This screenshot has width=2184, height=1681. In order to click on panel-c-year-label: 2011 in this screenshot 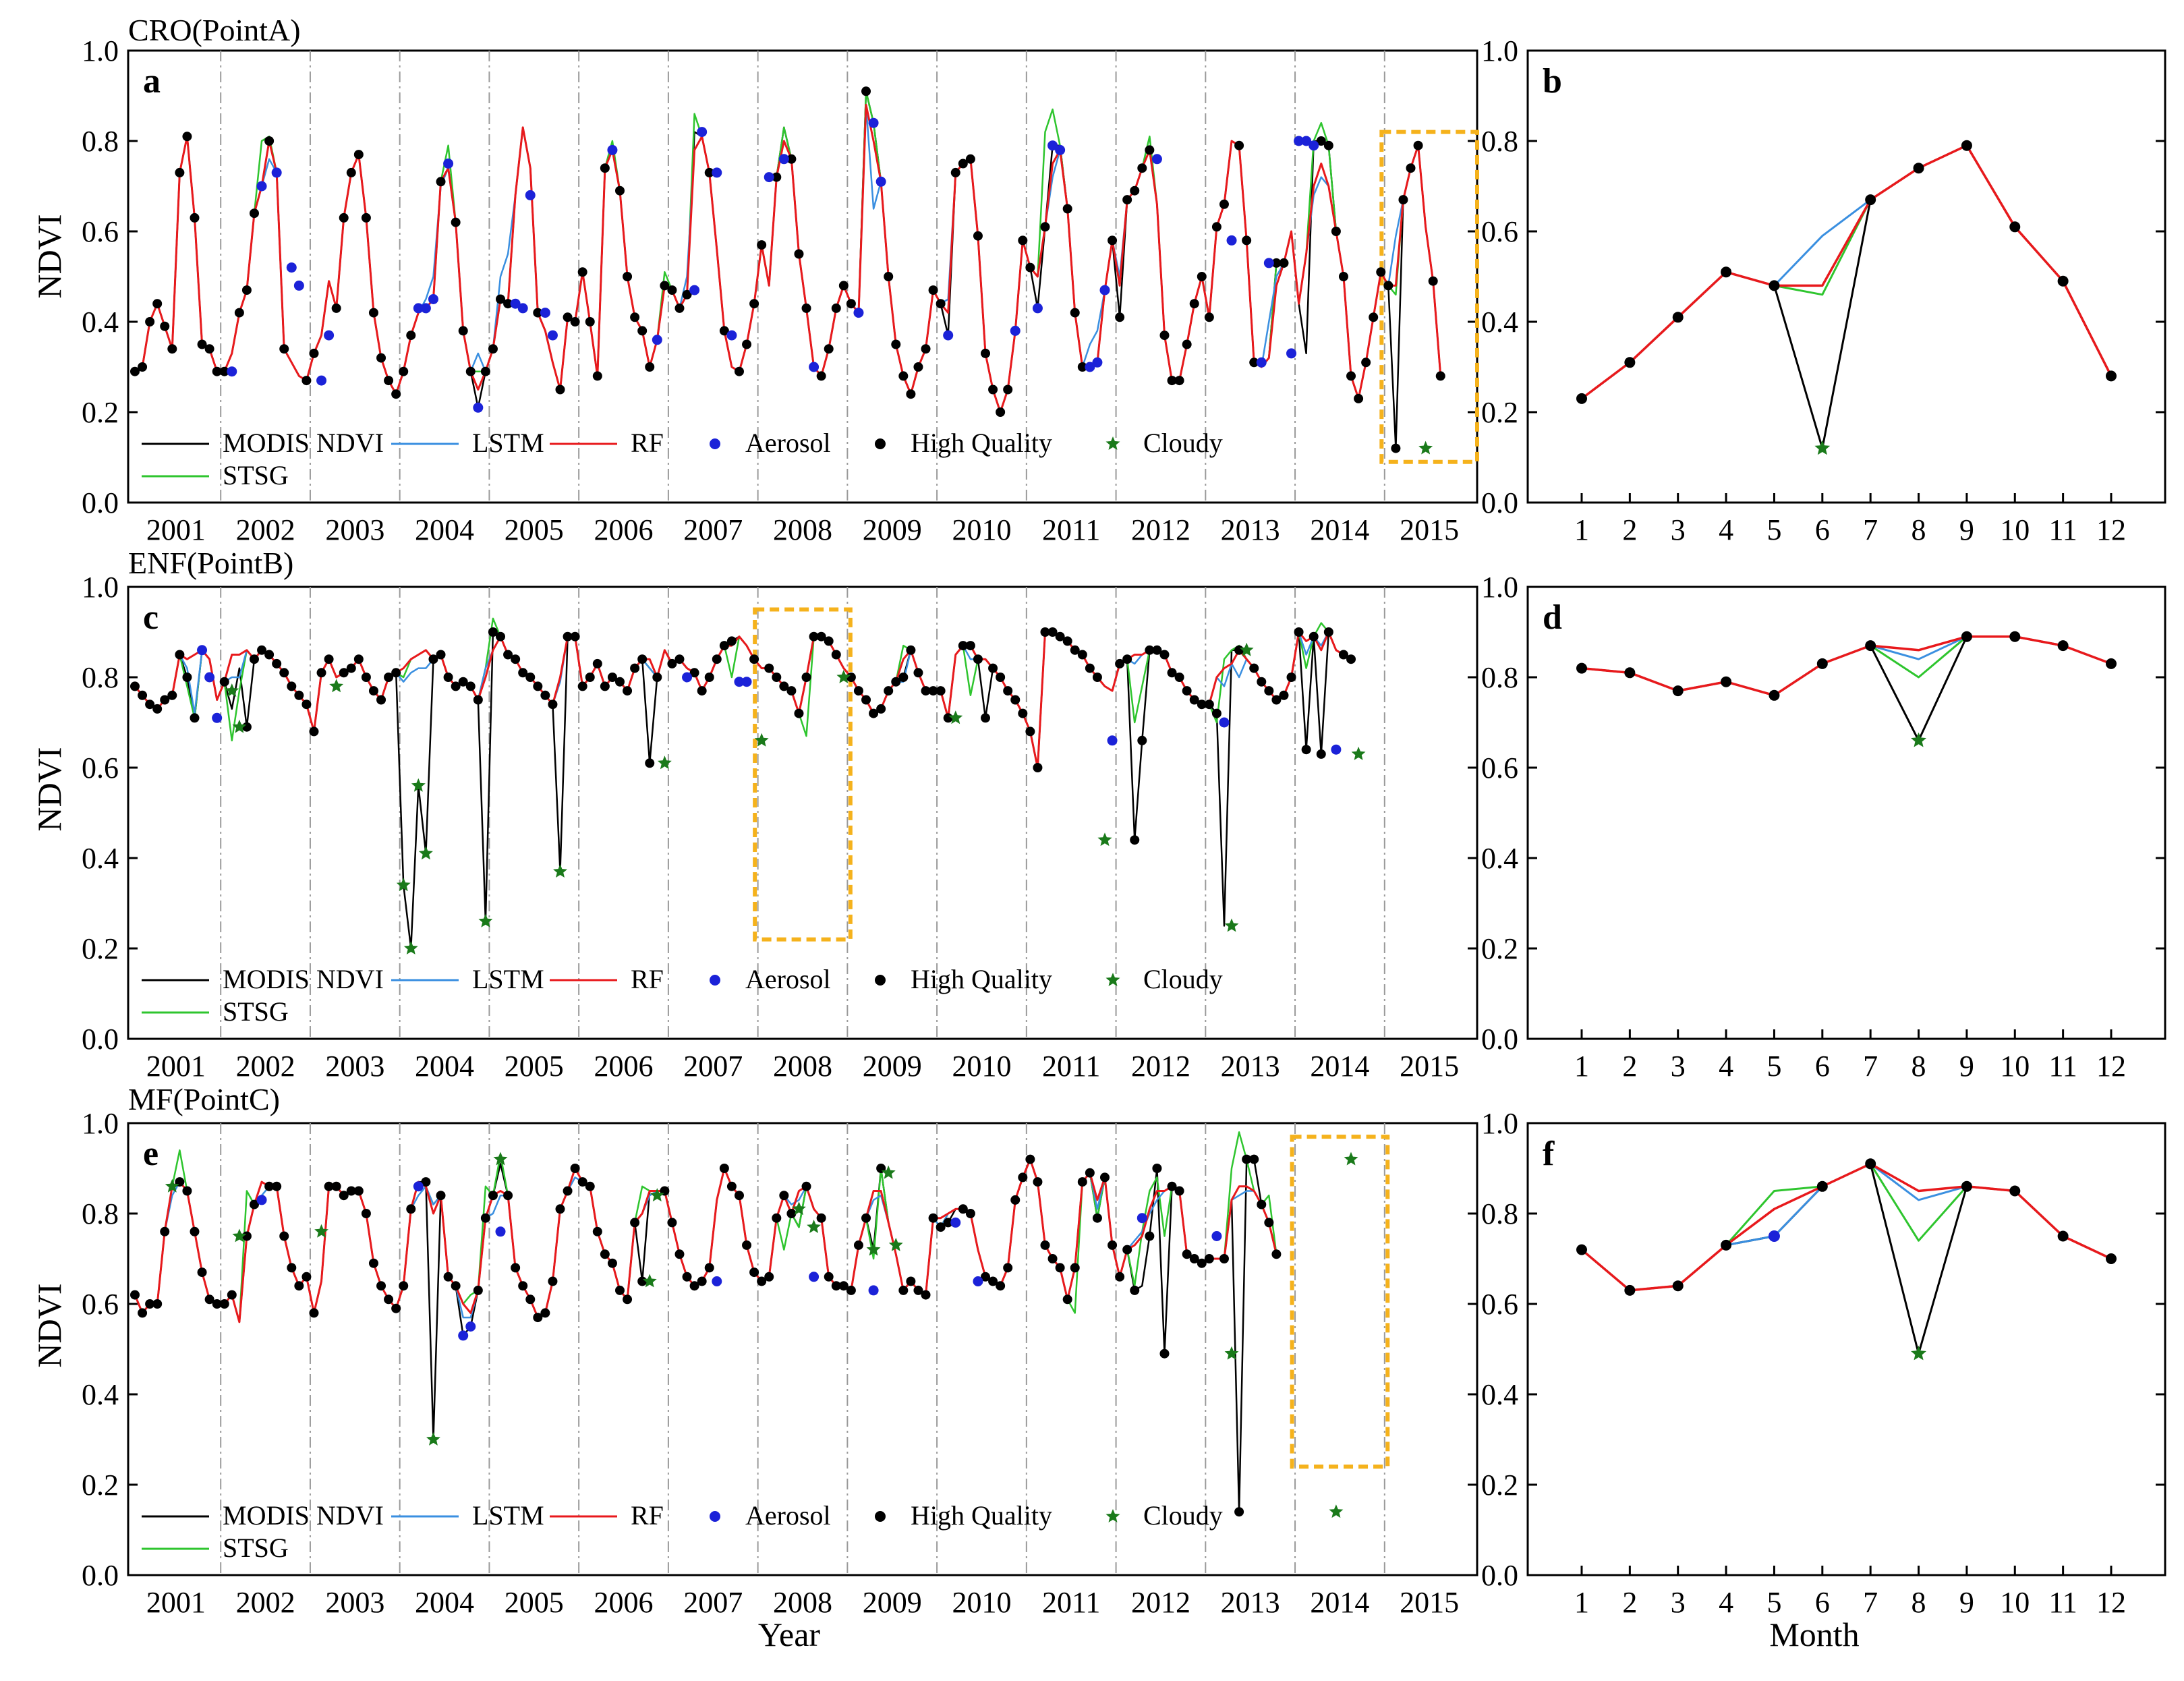, I will do `click(1071, 1066)`.